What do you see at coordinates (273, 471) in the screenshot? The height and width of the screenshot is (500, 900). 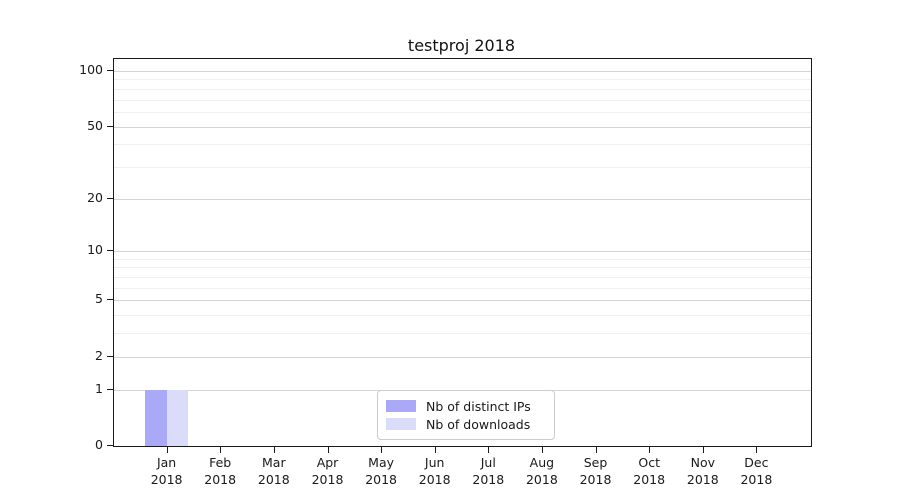 I see `x-tick-label: Mar 2018` at bounding box center [273, 471].